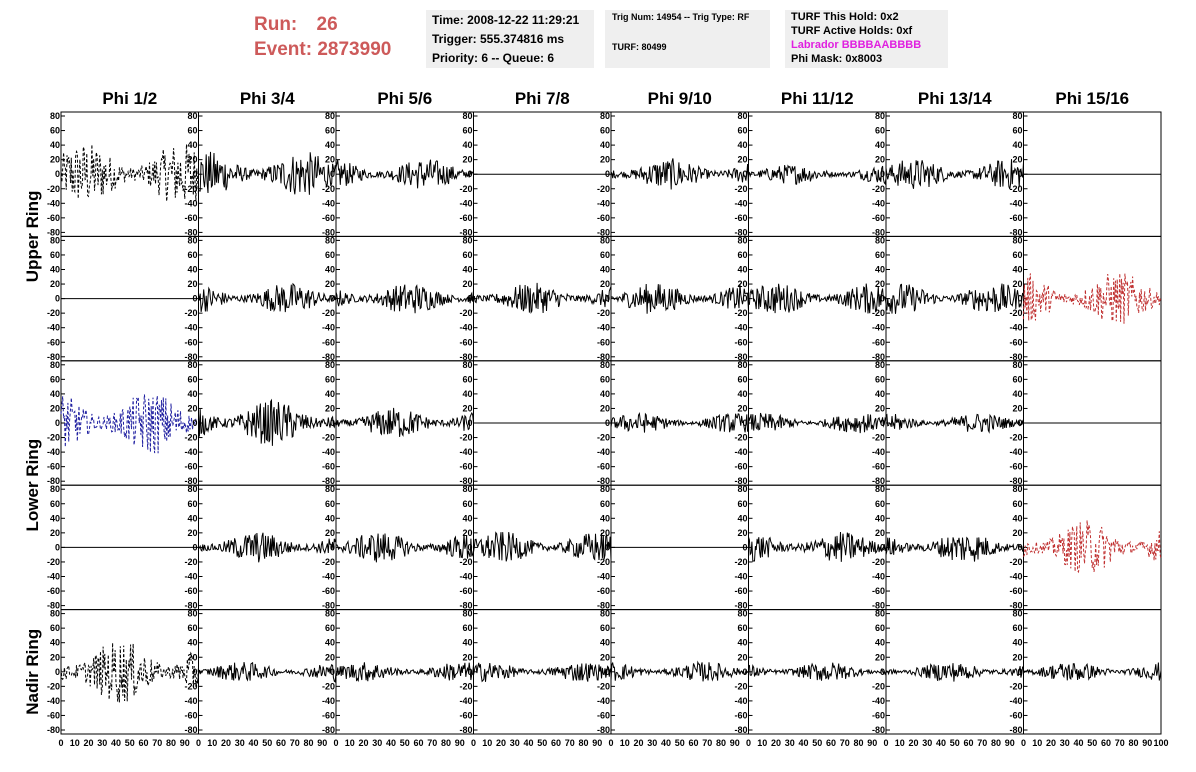  What do you see at coordinates (955, 98) in the screenshot?
I see `column-header: Phi 13/14` at bounding box center [955, 98].